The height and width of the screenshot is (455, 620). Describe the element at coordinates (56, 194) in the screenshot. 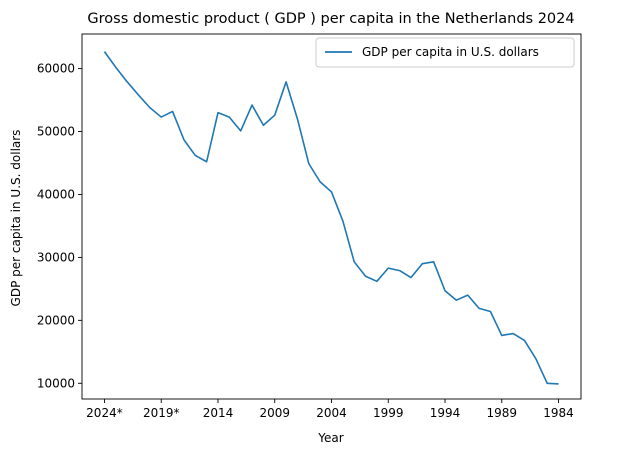

I see `y-tick-label: 40000` at that location.